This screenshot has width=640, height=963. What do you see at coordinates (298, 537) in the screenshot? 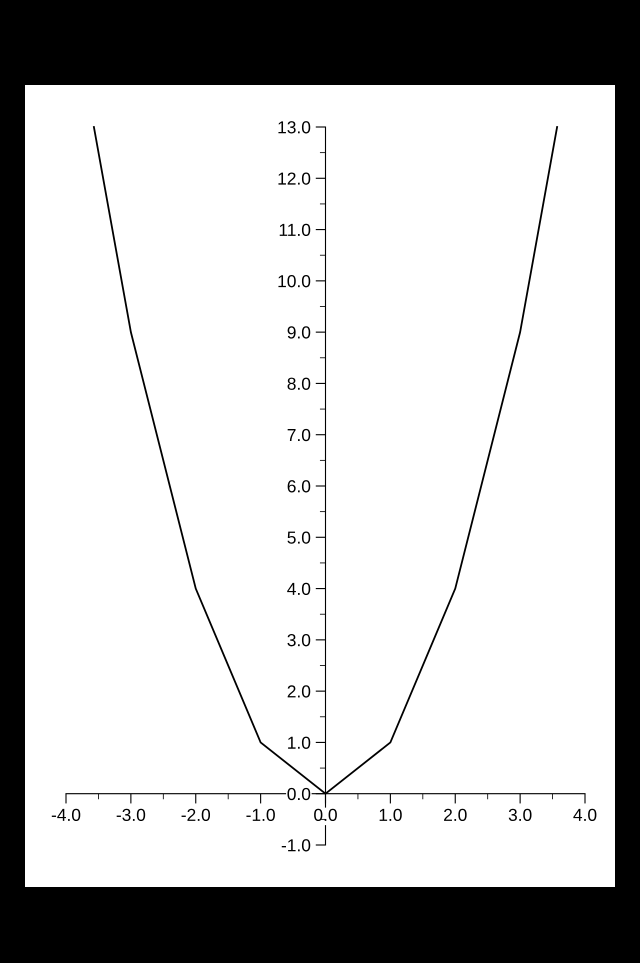
I see `y-tick-label: 5.0` at bounding box center [298, 537].